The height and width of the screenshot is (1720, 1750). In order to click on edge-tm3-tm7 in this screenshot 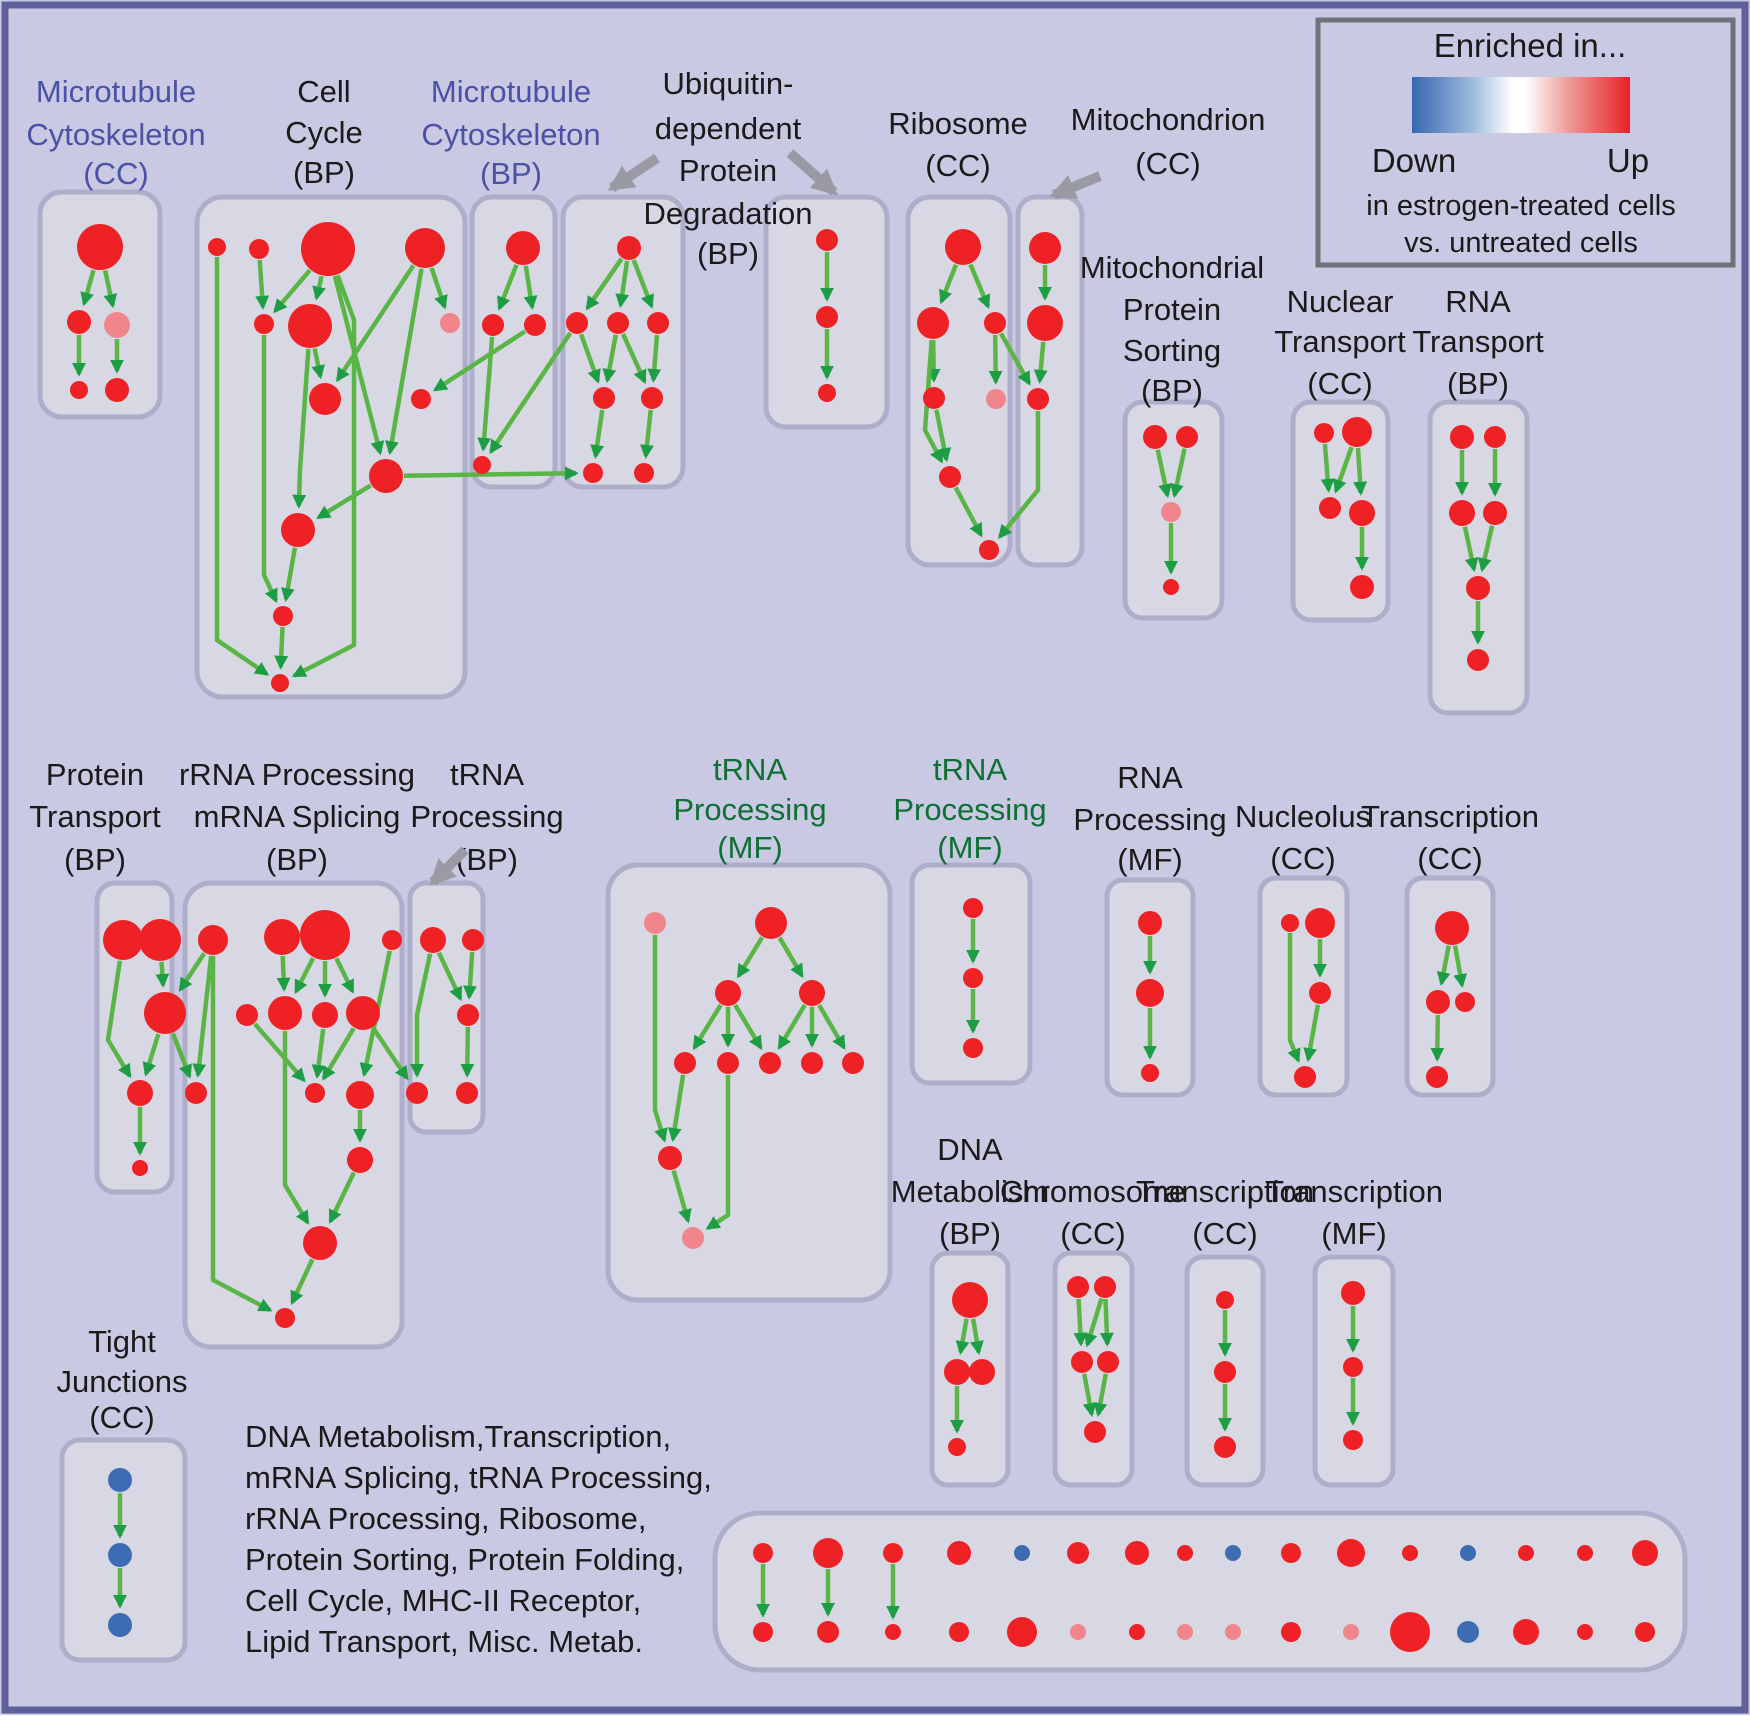, I will do `click(748, 1026)`.